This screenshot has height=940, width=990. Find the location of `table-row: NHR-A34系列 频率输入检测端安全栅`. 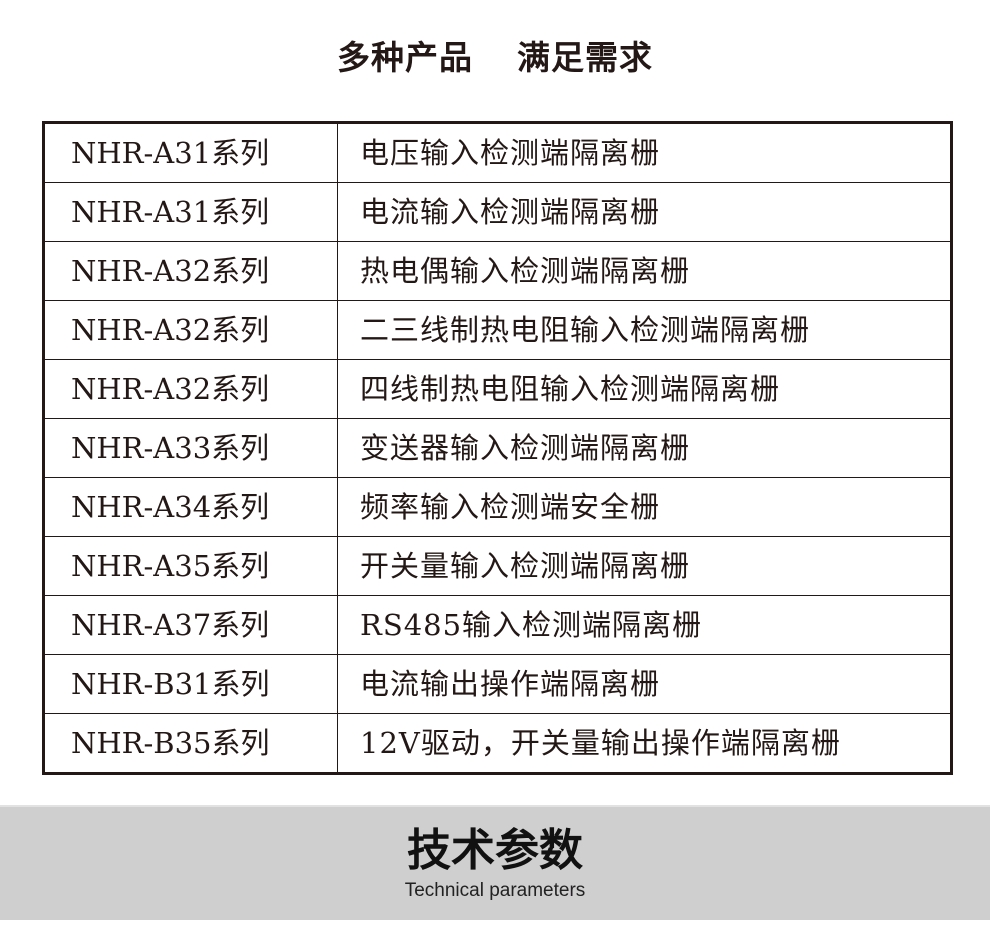

table-row: NHR-A34系列 频率输入检测端安全栅 is located at coordinates (497, 507).